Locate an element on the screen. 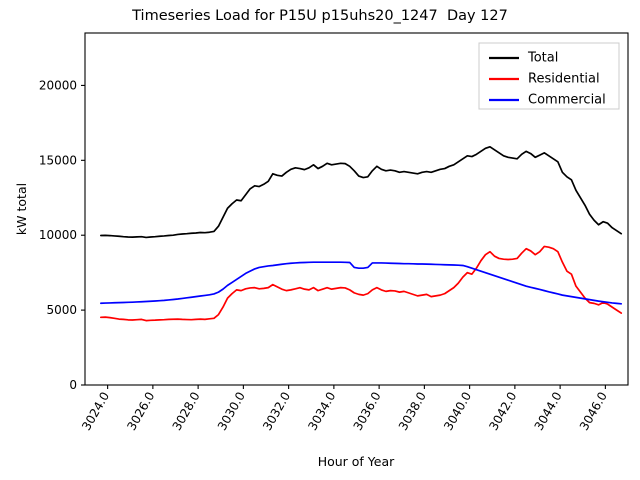 The image size is (640, 480). x-tick-label: 3030.0 is located at coordinates (231, 411).